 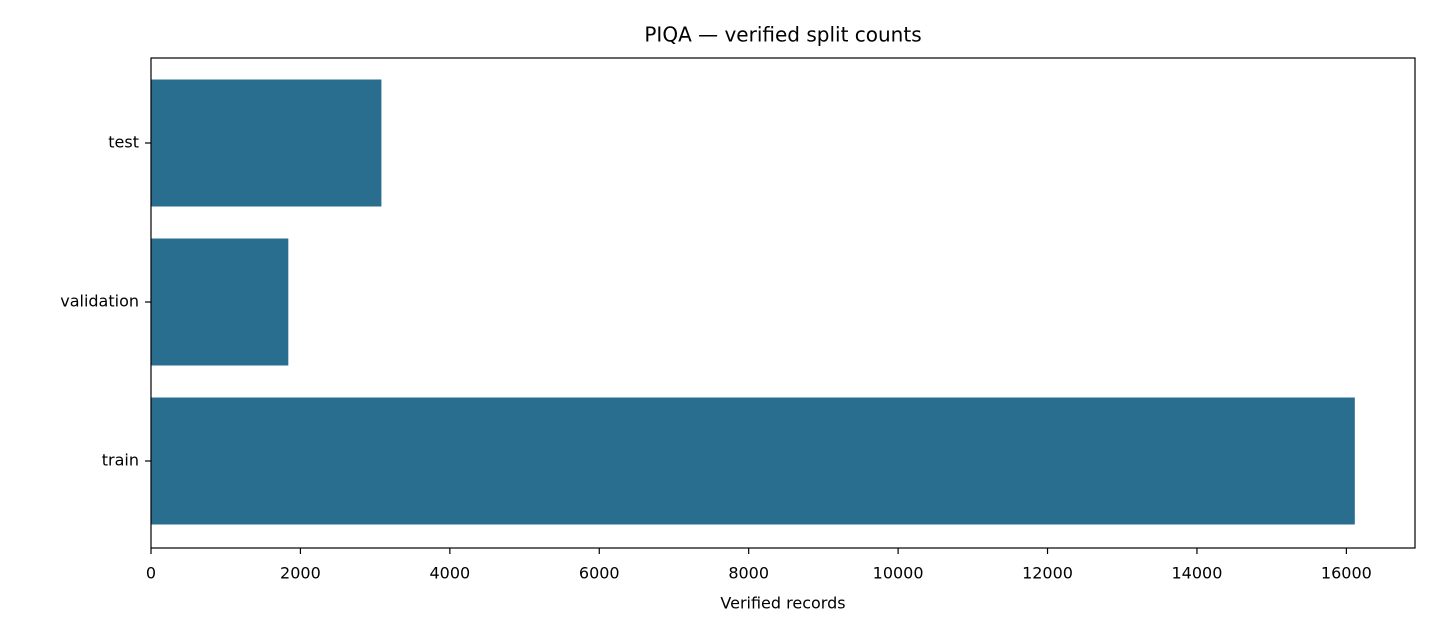 I want to click on x-tick-label: 0, so click(x=151, y=573).